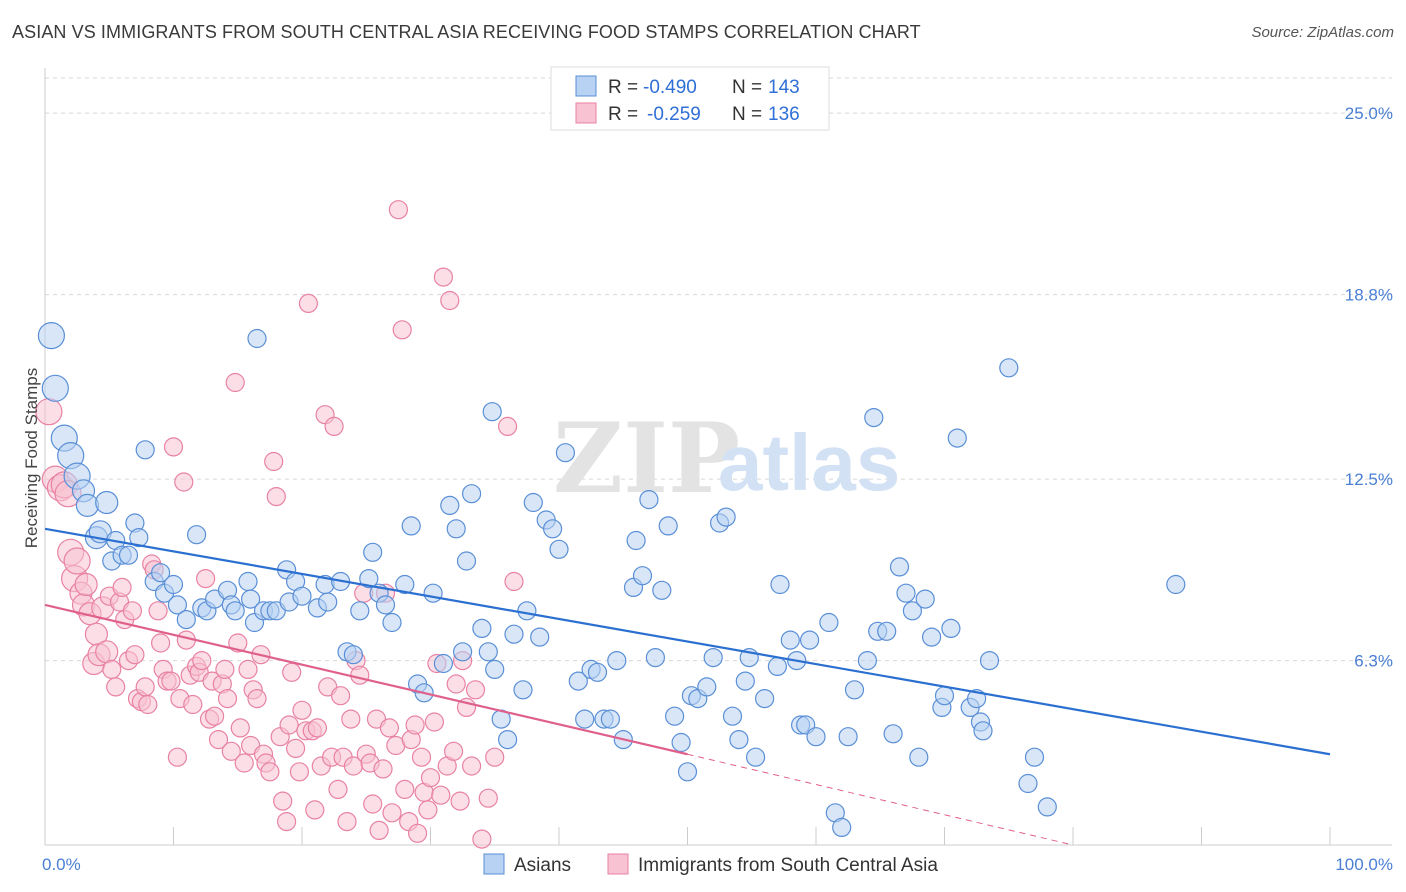 The width and height of the screenshot is (1406, 892). What do you see at coordinates (366, 679) in the screenshot?
I see `immigrants-trendline` at bounding box center [366, 679].